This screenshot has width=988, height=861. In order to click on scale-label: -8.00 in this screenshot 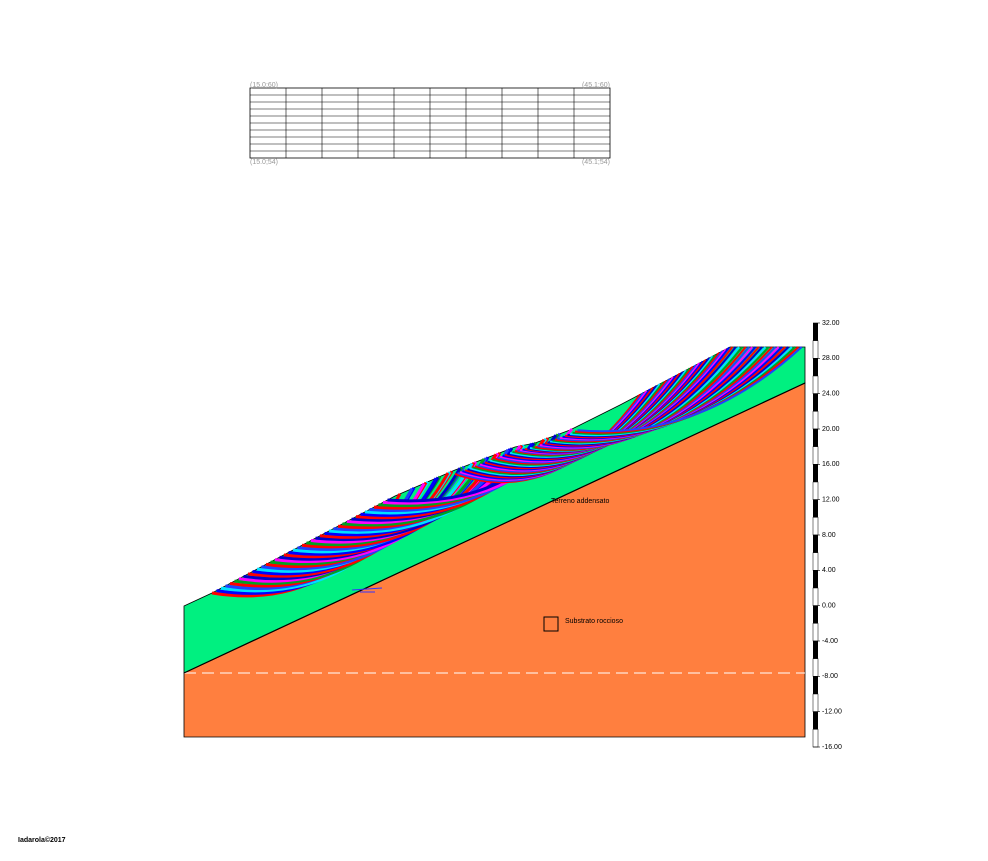, I will do `click(830, 676)`.